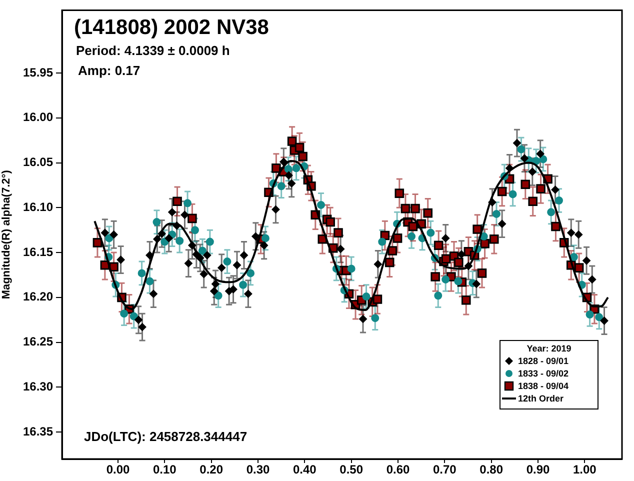  I want to click on y-tick-label: 16.35, so click(38, 431).